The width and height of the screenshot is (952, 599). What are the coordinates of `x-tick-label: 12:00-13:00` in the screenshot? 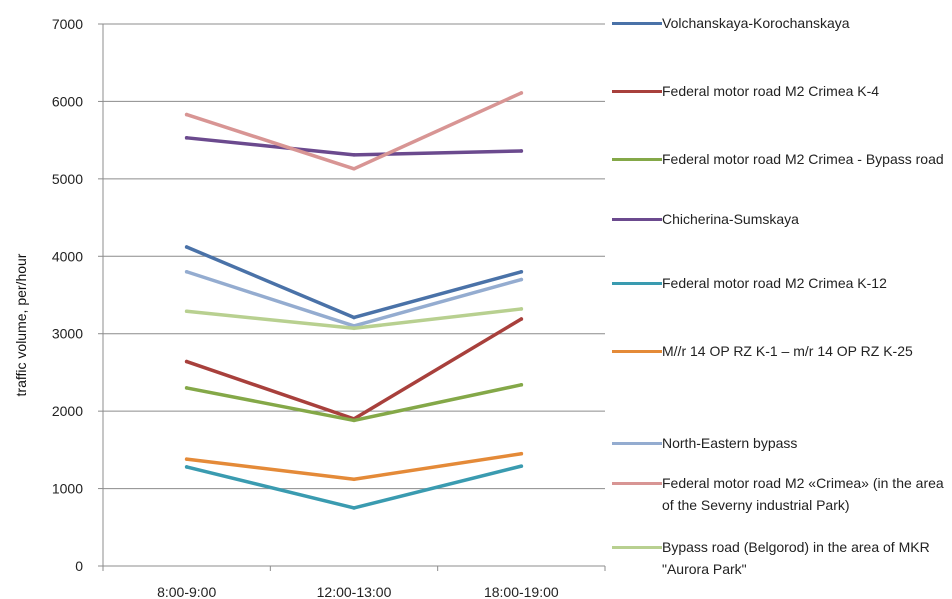 It's located at (354, 591).